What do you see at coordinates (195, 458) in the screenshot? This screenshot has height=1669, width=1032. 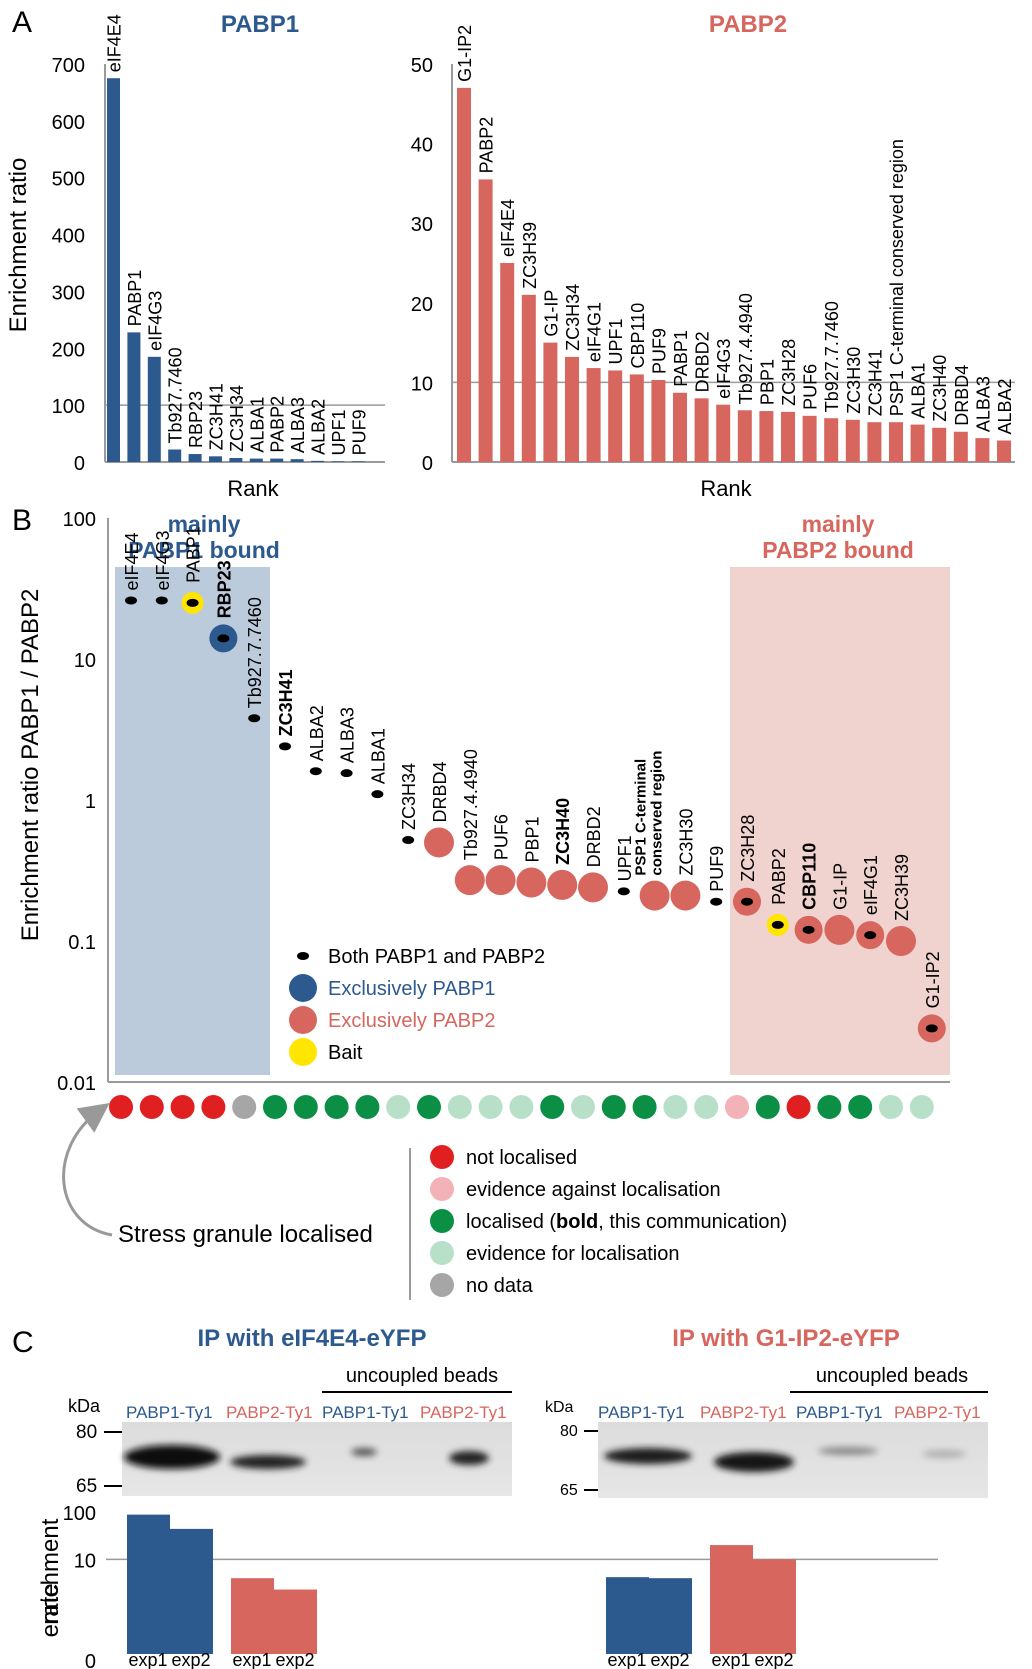 I see `pabp1-bar-rbp23` at bounding box center [195, 458].